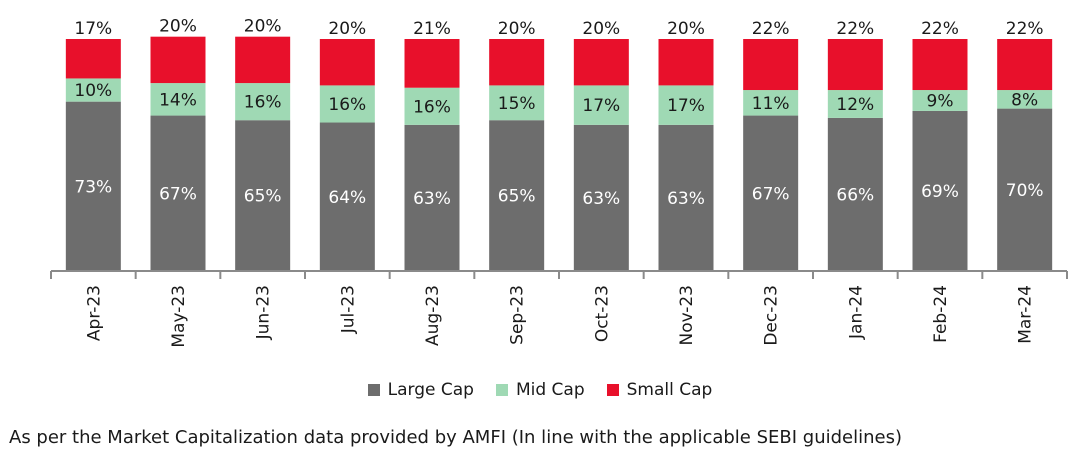 Image resolution: width=1080 pixels, height=463 pixels. I want to click on x-tick-label: Mar-24, so click(1026, 314).